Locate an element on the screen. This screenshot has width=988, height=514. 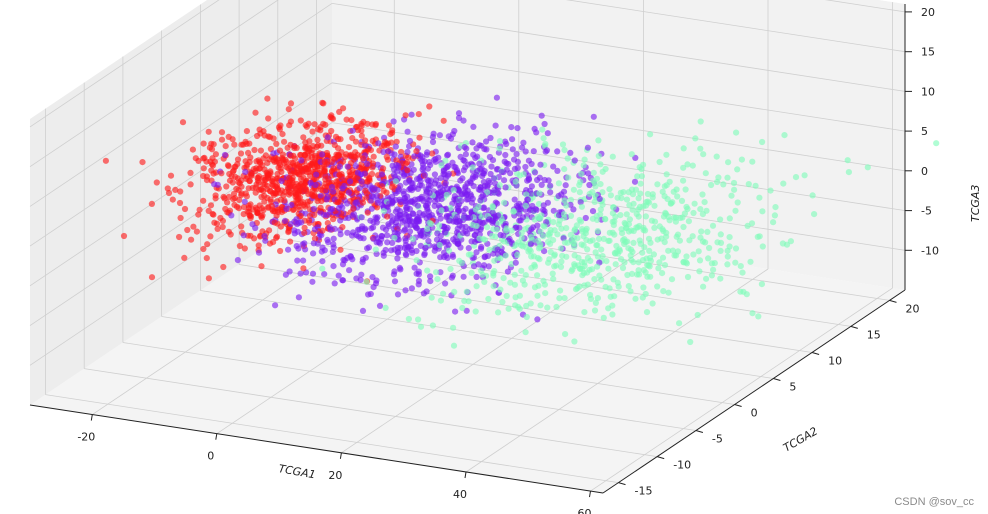
x-tick-label: 60 is located at coordinates (585, 510).